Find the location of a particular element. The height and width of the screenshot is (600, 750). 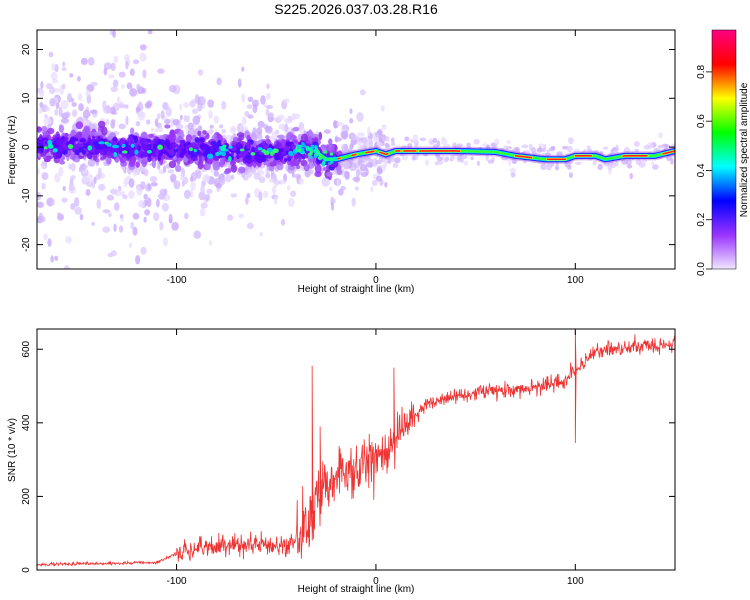

figure-title: S225.2026.037.03.28.R16 is located at coordinates (356, 9).